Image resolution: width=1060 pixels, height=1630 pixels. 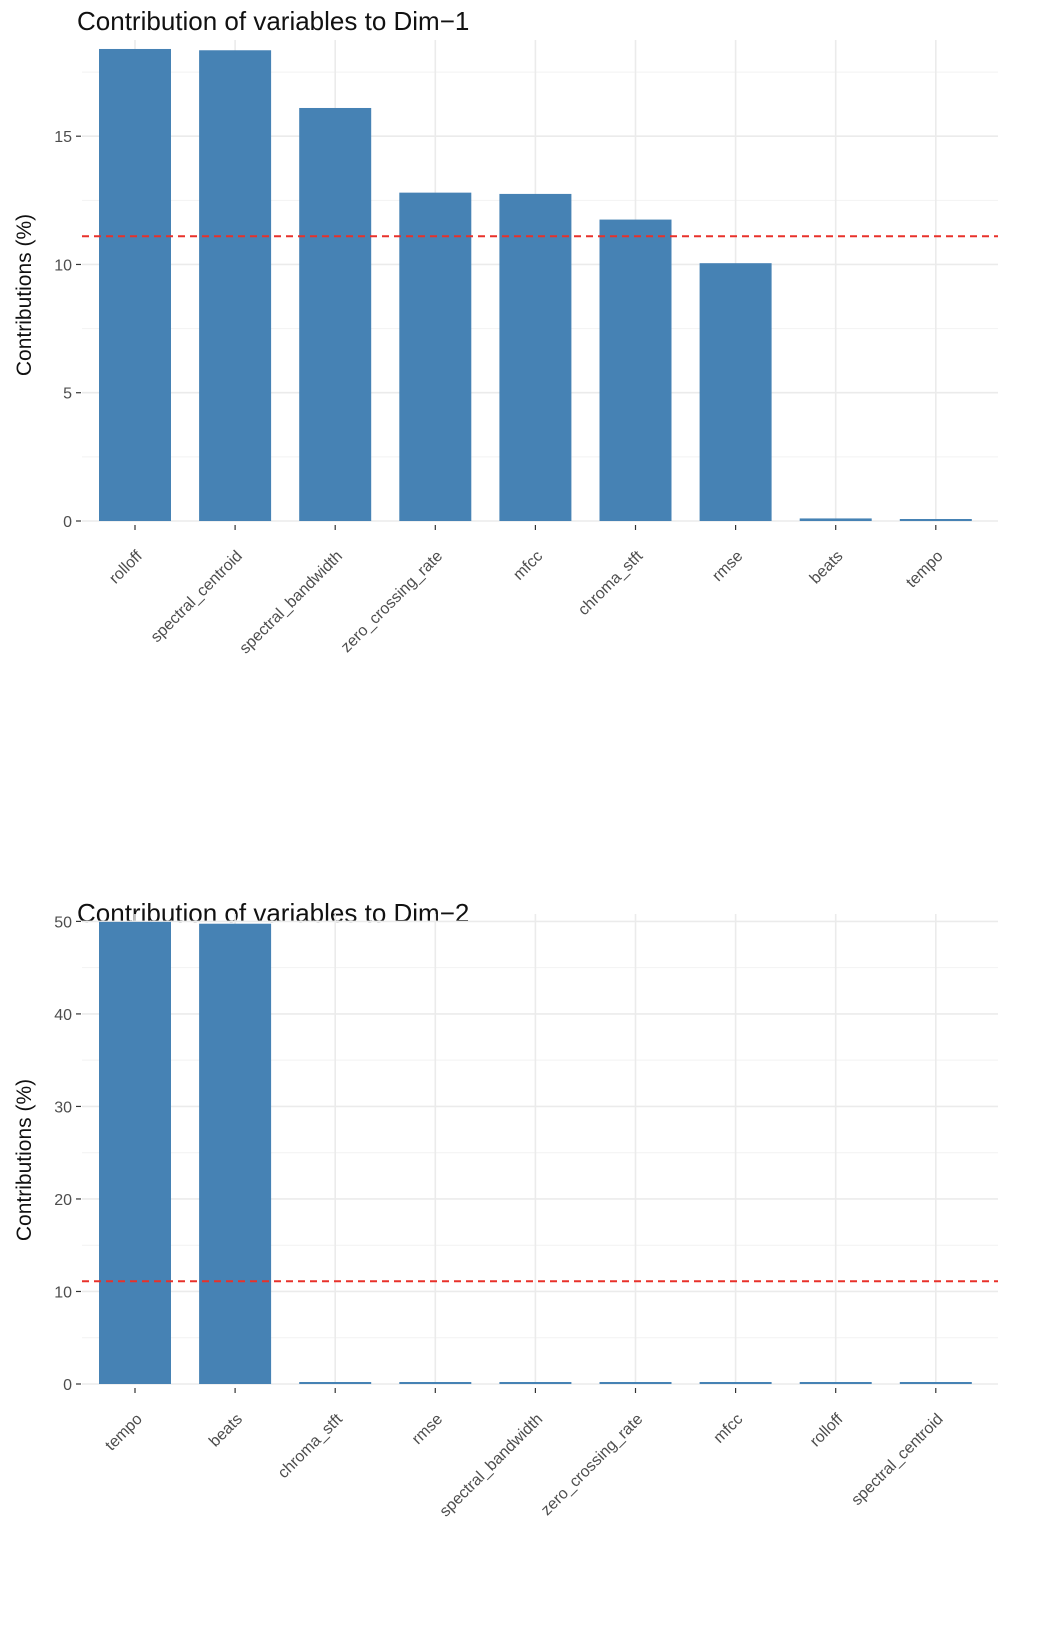 I want to click on chart-title: Contribution of variables to Dim−1, so click(x=273, y=21).